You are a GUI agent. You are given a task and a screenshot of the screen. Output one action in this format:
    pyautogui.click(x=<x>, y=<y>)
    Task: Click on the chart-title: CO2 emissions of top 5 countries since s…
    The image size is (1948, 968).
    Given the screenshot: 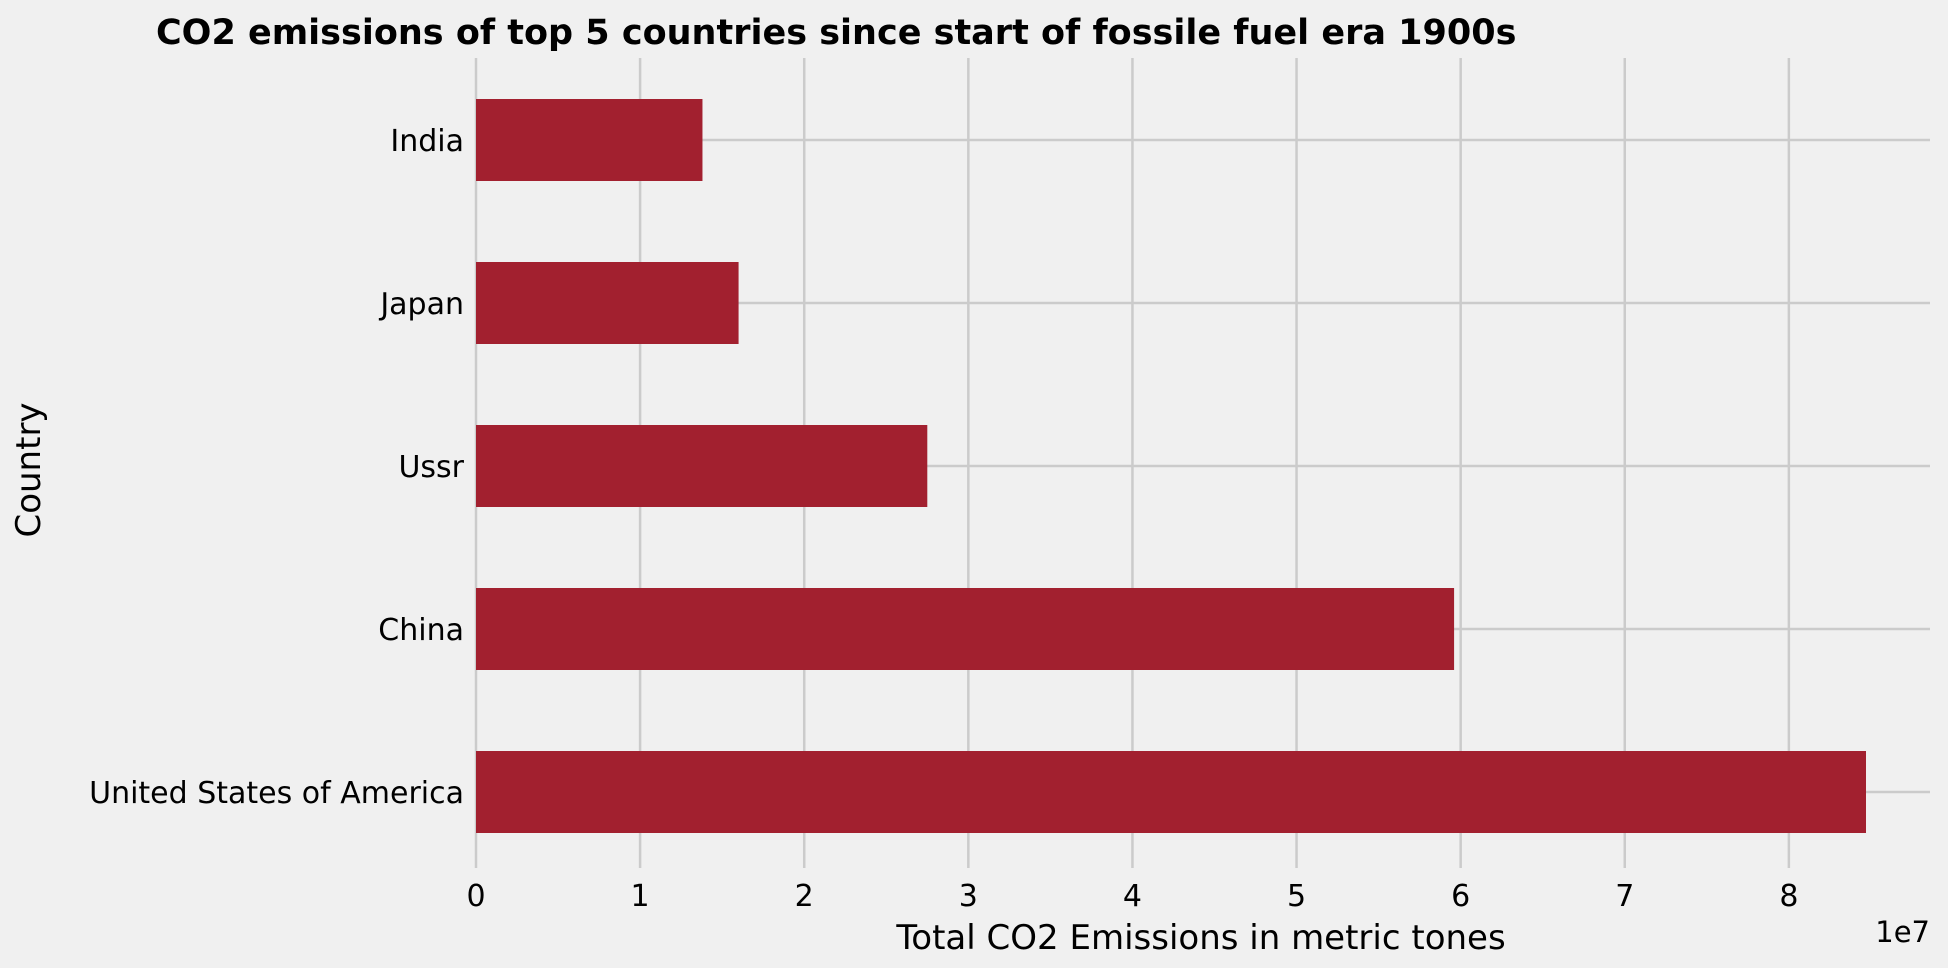 What is the action you would take?
    pyautogui.click(x=836, y=33)
    